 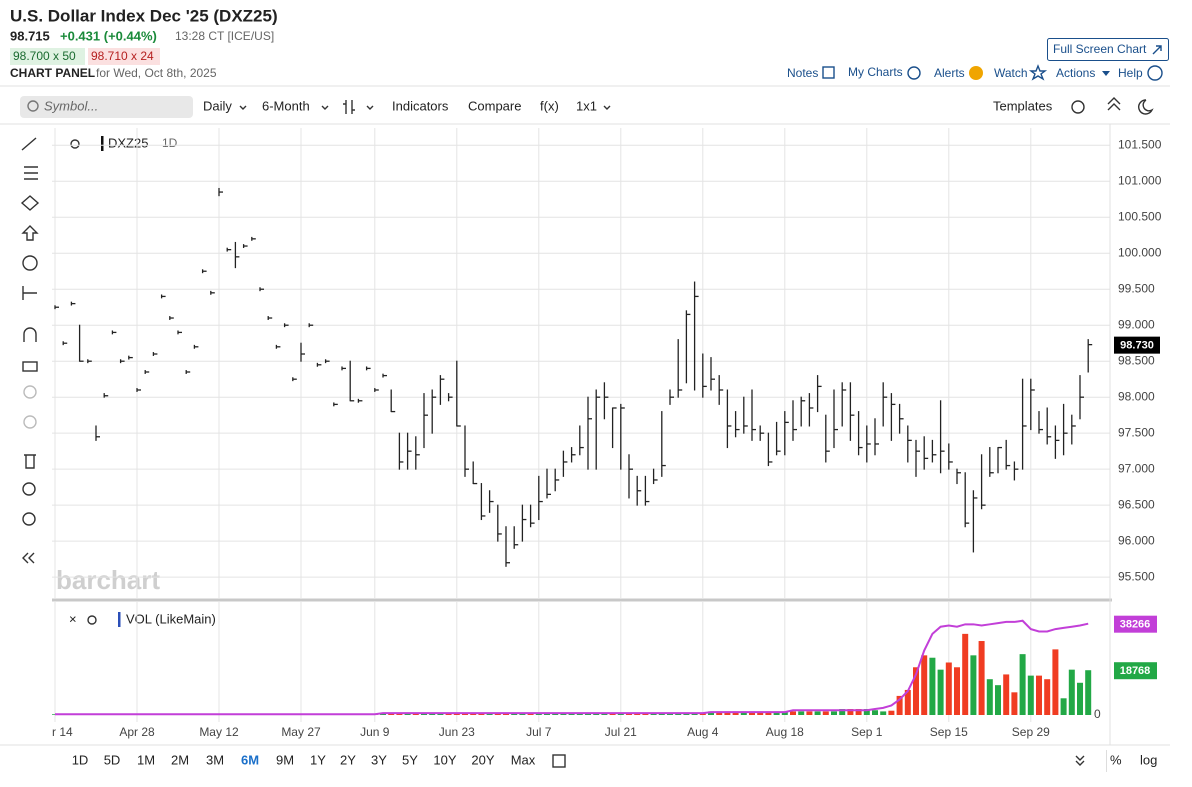 I want to click on y-tick-label: 96.500, so click(x=1136, y=504).